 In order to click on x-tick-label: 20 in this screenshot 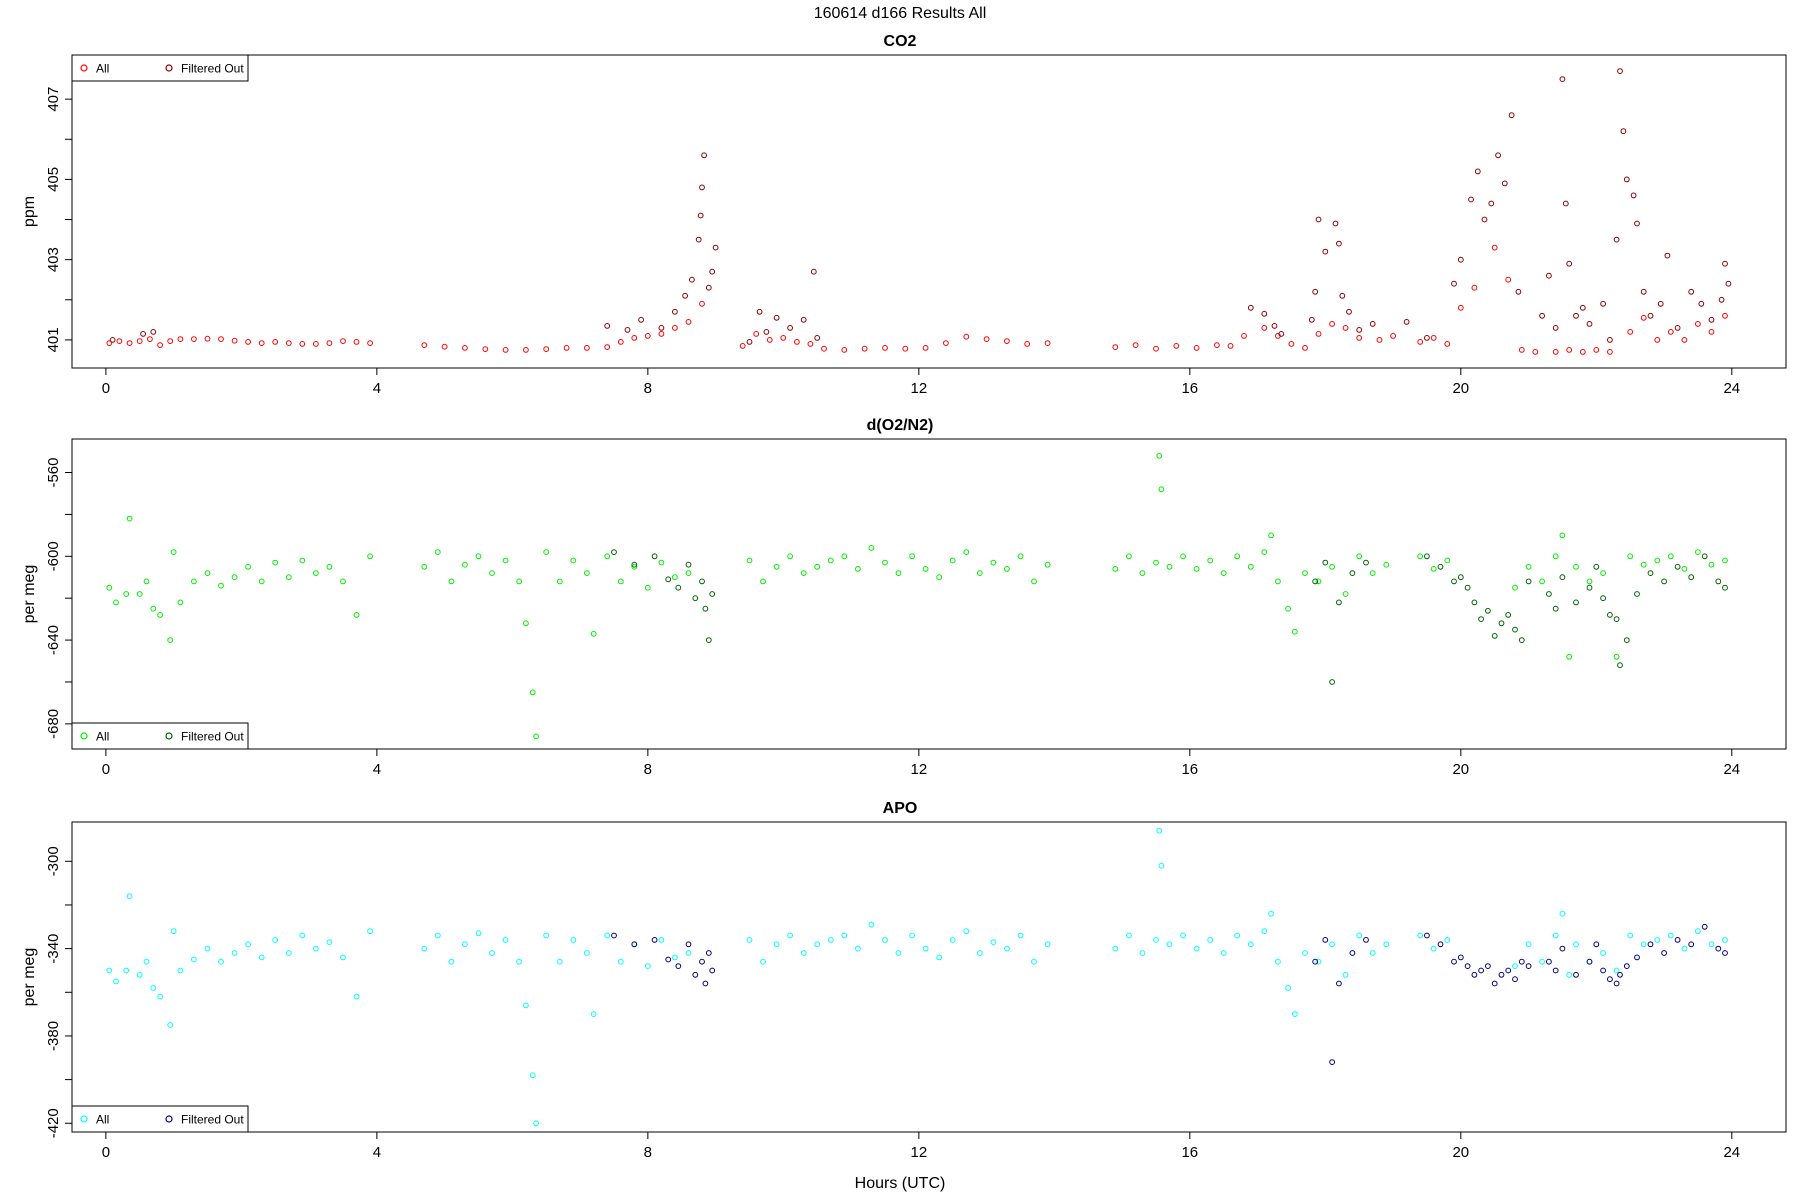, I will do `click(1460, 388)`.